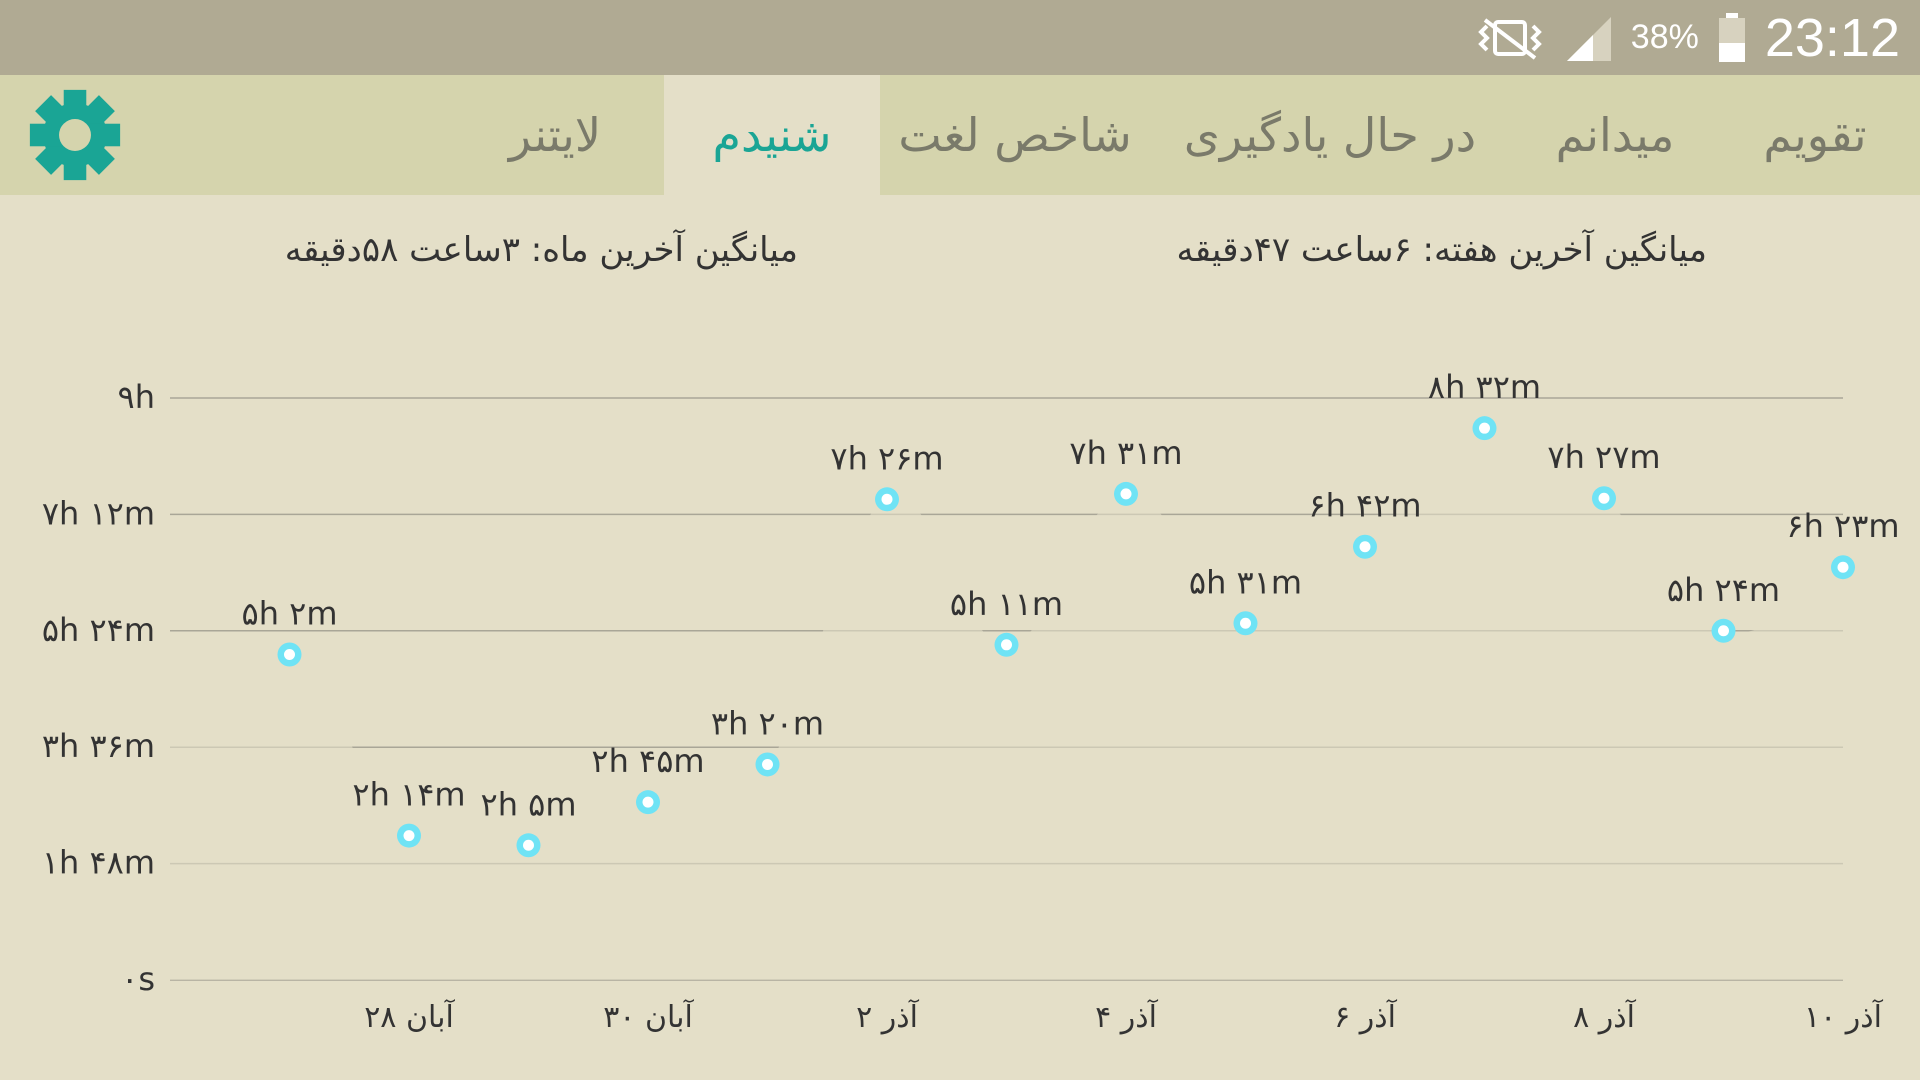 The height and width of the screenshot is (1080, 1920). I want to click on data-label: ۷h ۲۶m, so click(886, 458).